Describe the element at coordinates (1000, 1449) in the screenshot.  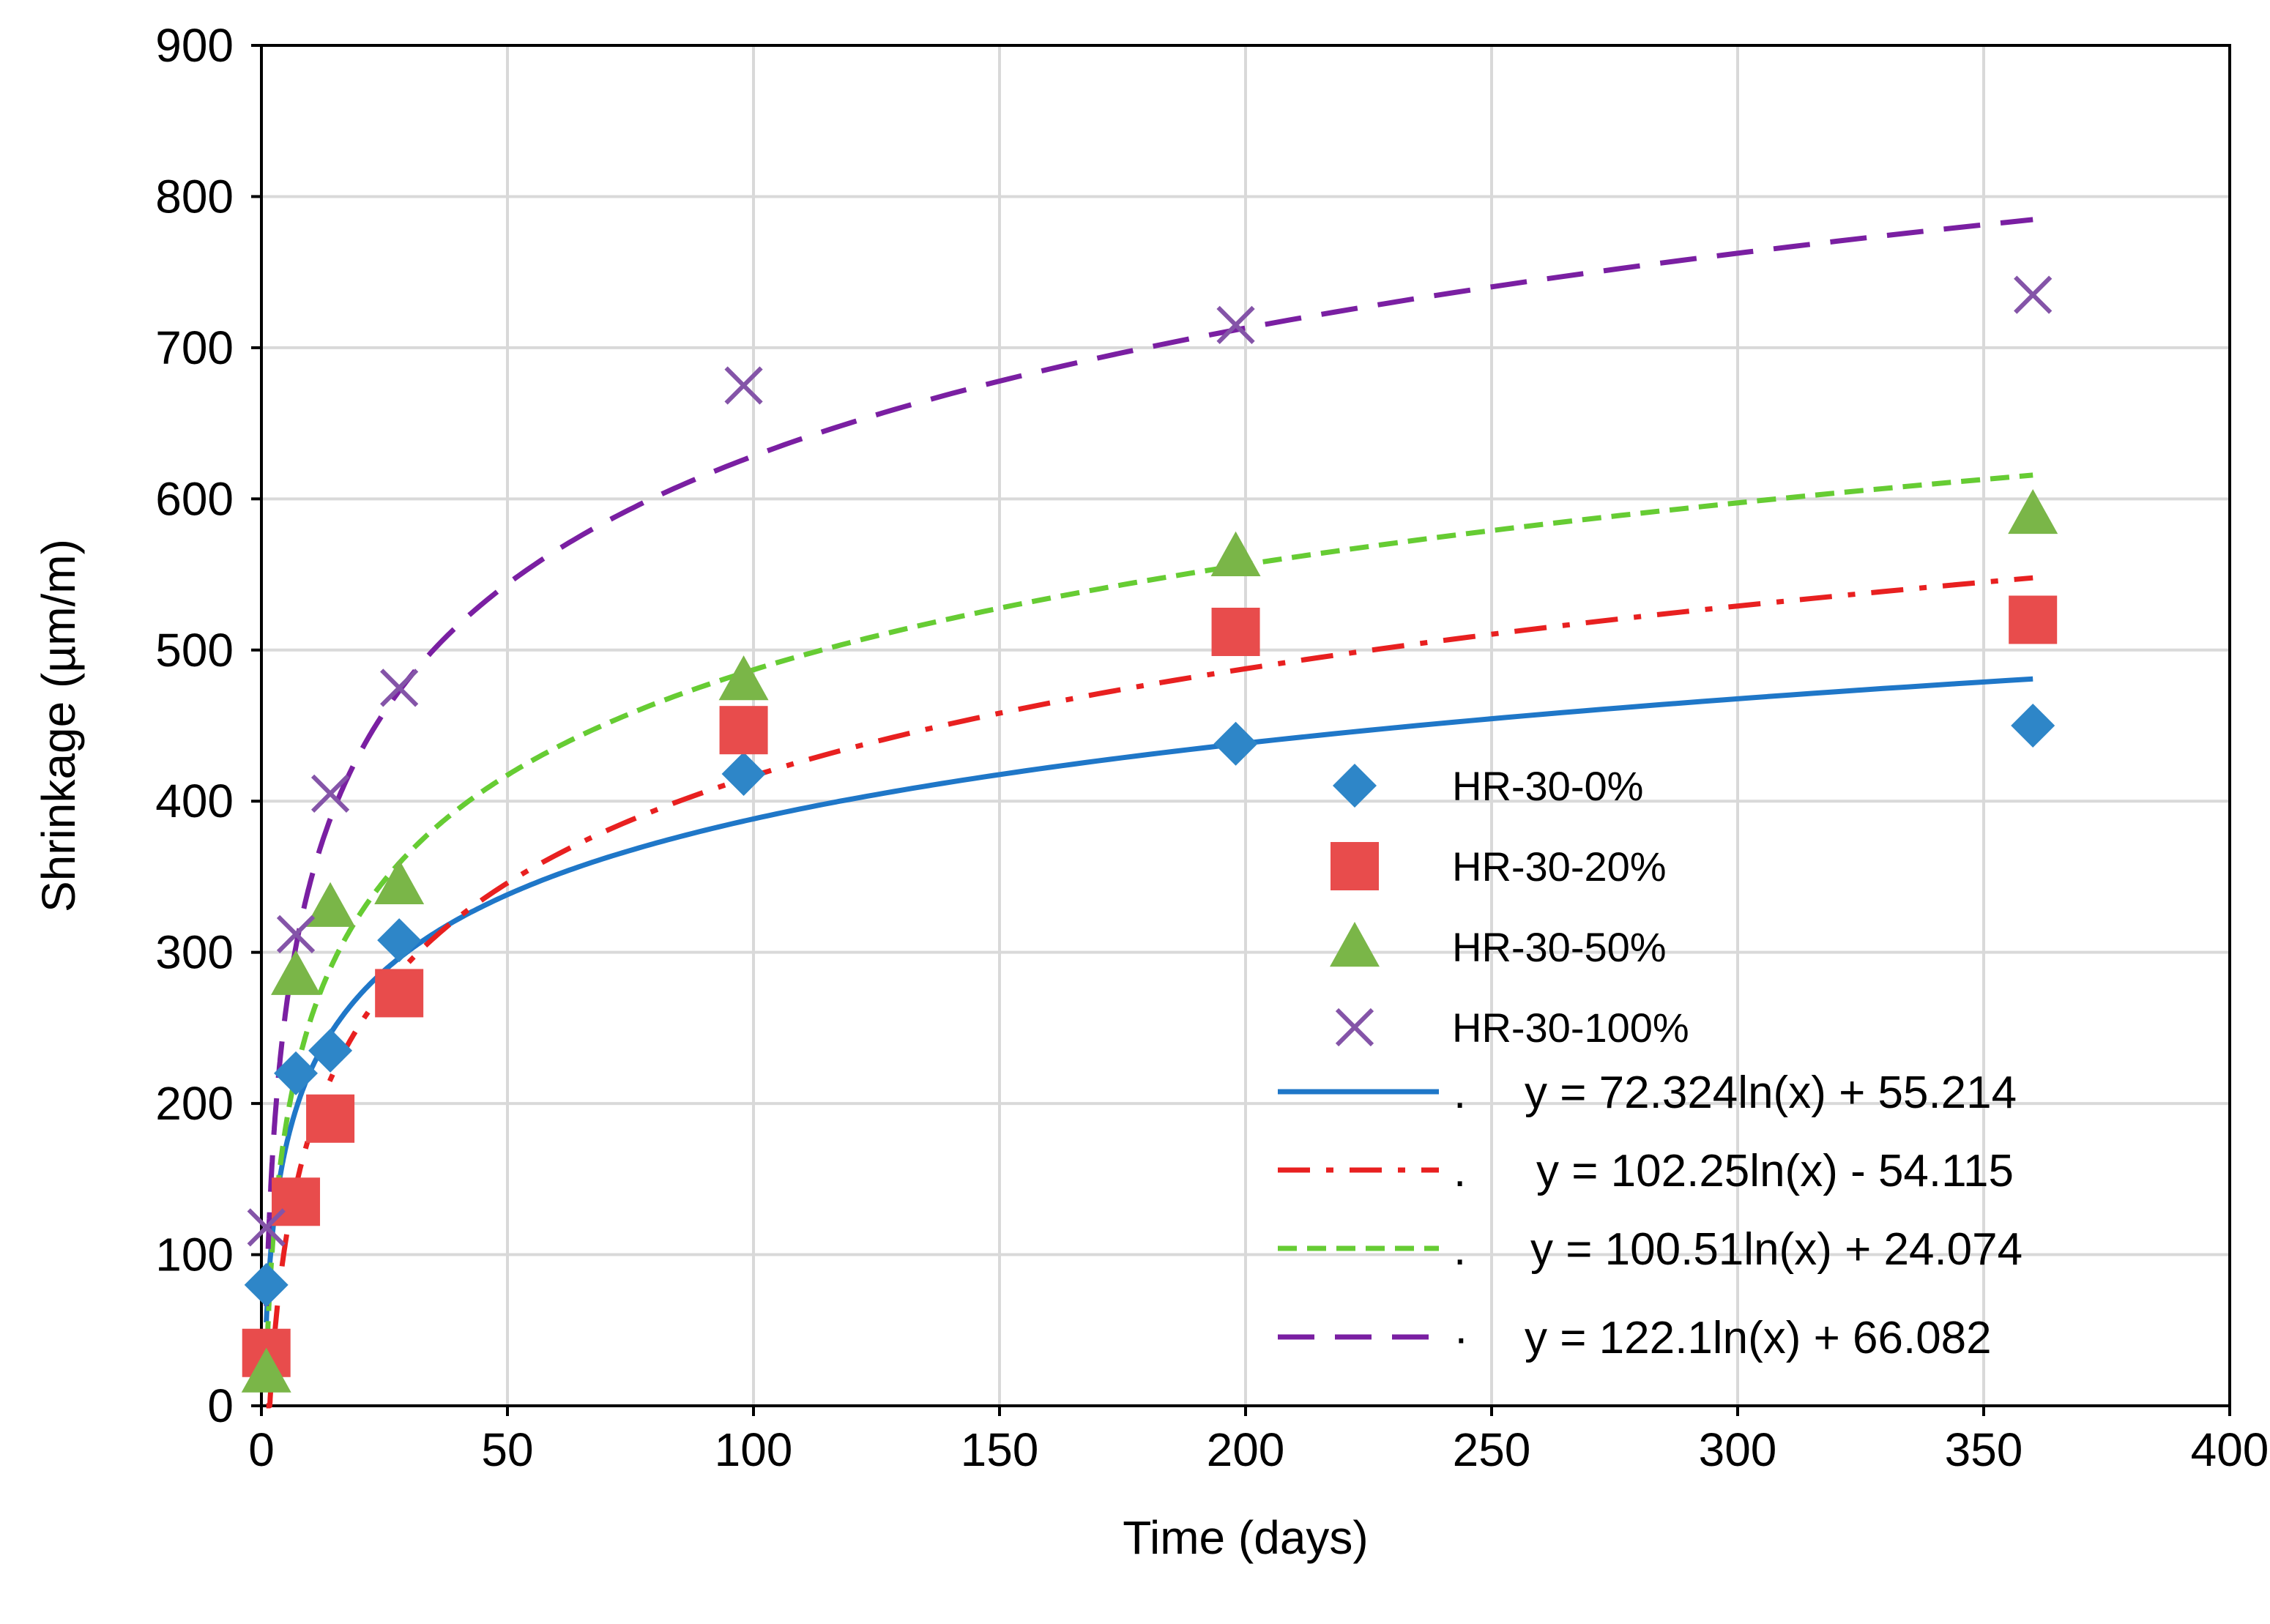
I see `x-tick-label: 150` at that location.